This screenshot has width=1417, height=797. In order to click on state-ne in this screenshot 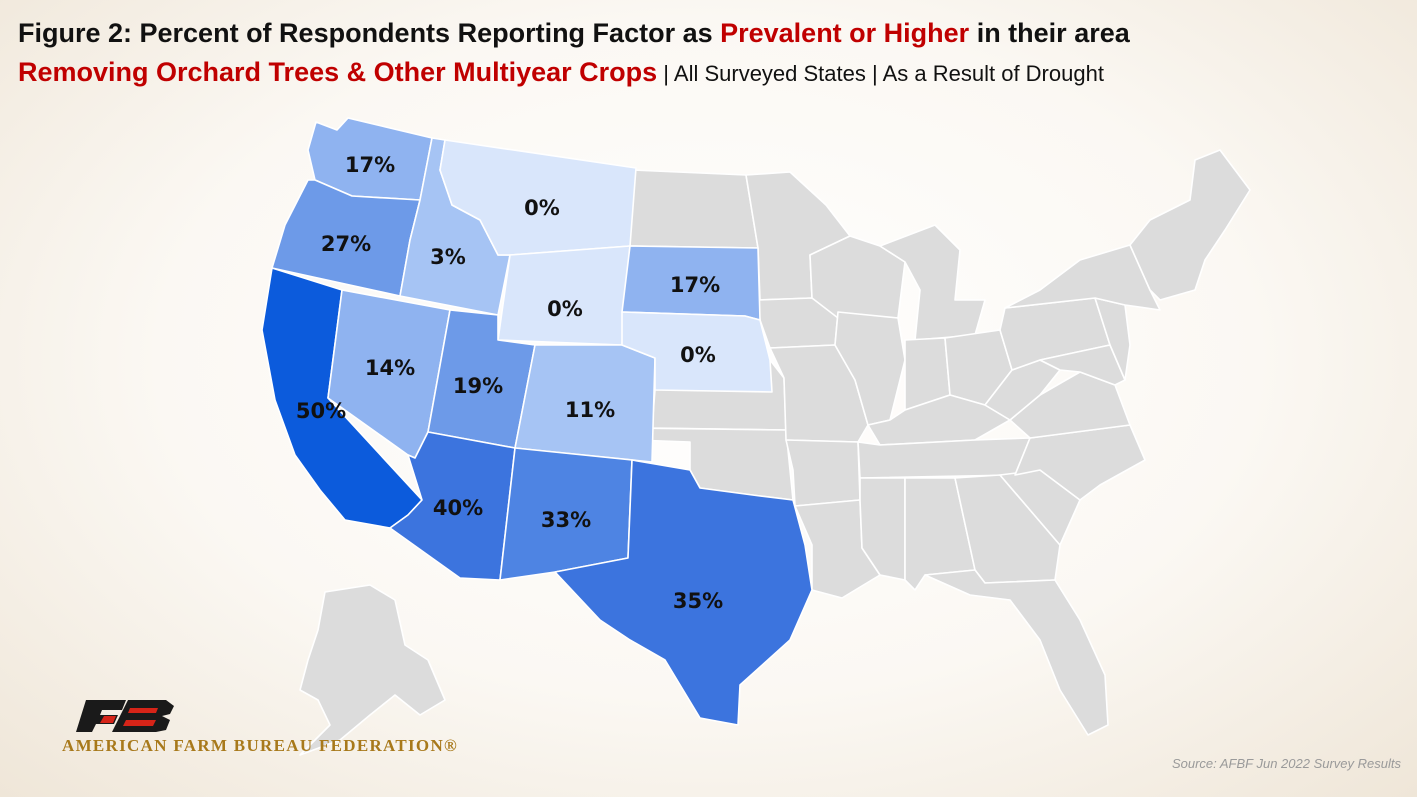, I will do `click(697, 352)`.